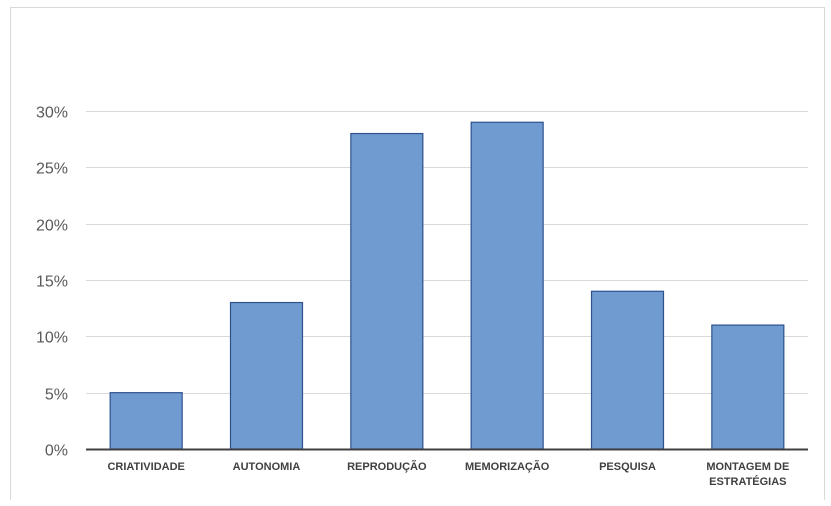  I want to click on x-tick-label: PESQUISA, so click(627, 467).